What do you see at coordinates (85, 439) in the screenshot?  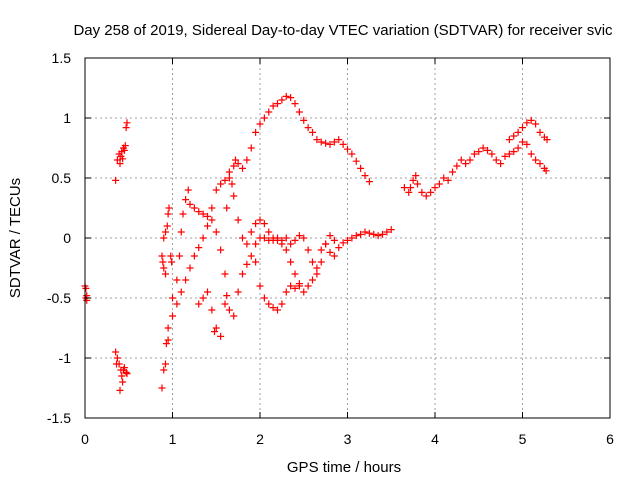 I see `x-tick-label: 0` at bounding box center [85, 439].